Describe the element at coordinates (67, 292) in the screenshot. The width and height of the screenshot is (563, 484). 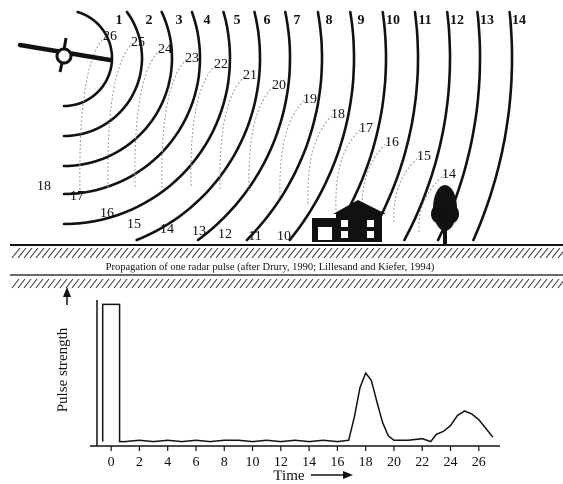
I see `y-axis-arrow` at that location.